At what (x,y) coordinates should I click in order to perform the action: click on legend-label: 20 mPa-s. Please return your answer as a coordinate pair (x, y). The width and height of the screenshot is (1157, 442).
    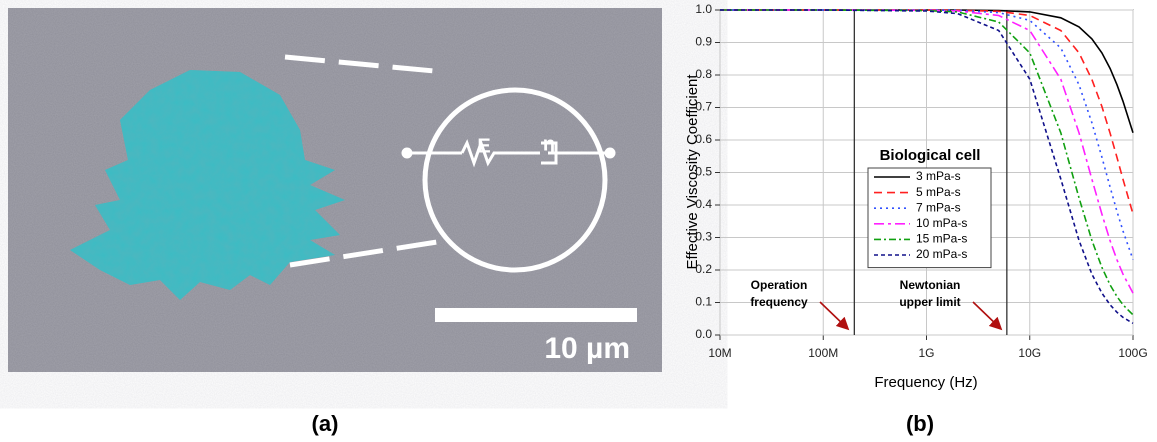
    Looking at the image, I should click on (941, 254).